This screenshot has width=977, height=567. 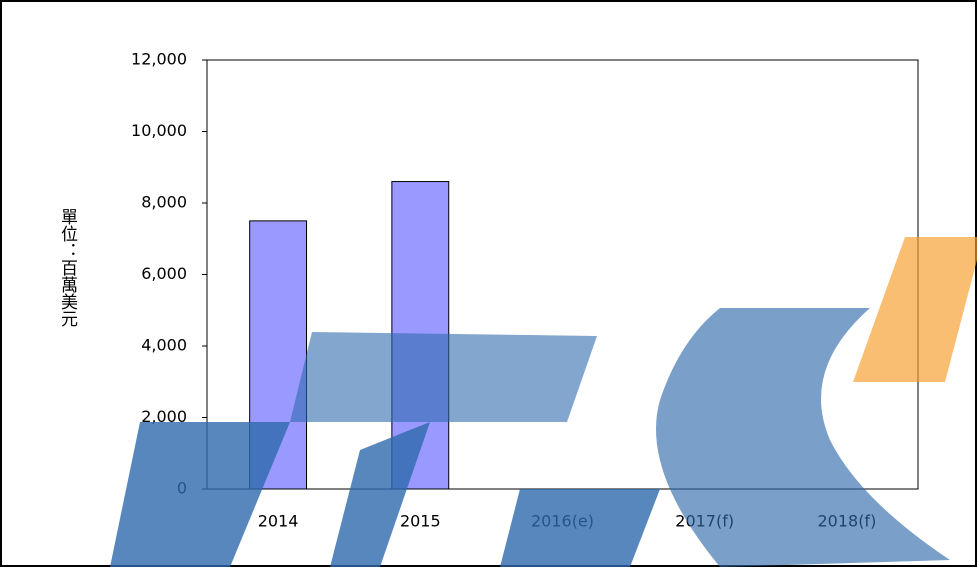 What do you see at coordinates (164, 202) in the screenshot?
I see `y-tick-label: 8,000` at bounding box center [164, 202].